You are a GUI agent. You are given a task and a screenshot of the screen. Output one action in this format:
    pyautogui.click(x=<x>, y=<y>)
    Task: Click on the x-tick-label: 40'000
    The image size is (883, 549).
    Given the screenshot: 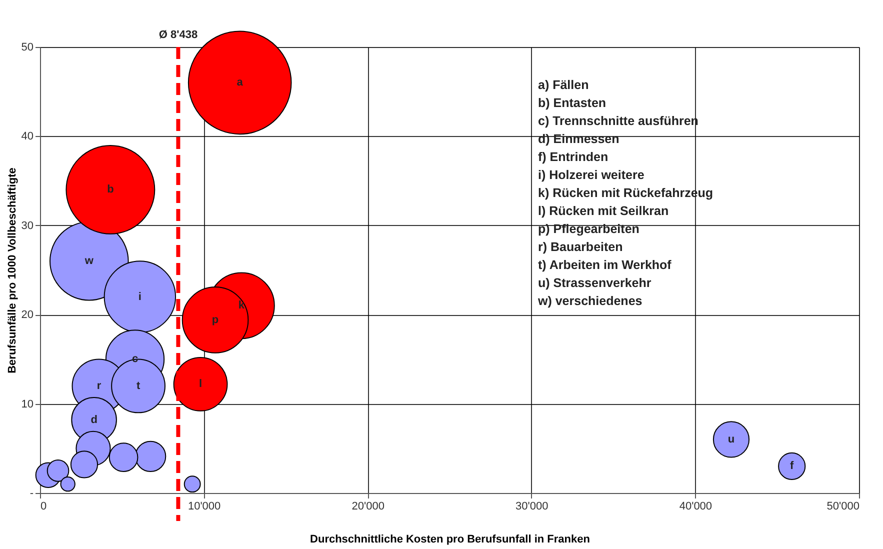 What is the action you would take?
    pyautogui.click(x=695, y=506)
    